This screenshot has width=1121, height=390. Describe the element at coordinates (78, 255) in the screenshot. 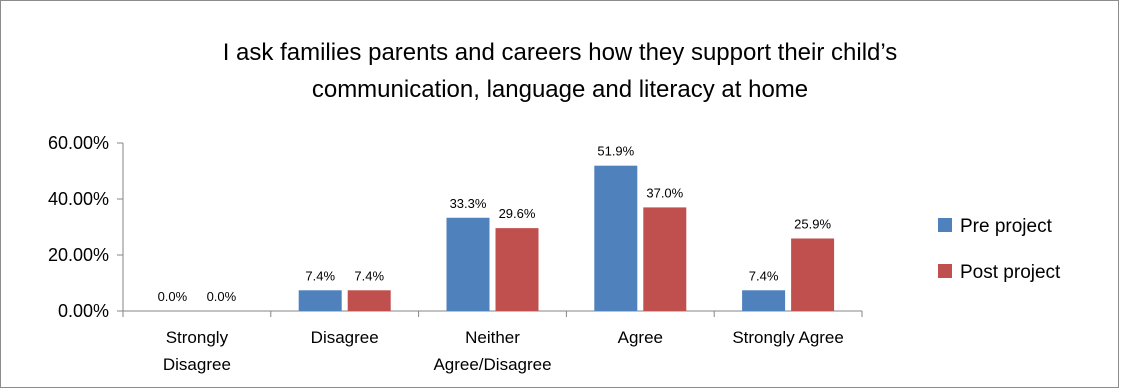

I see `y-tick-label: 20.00%` at that location.